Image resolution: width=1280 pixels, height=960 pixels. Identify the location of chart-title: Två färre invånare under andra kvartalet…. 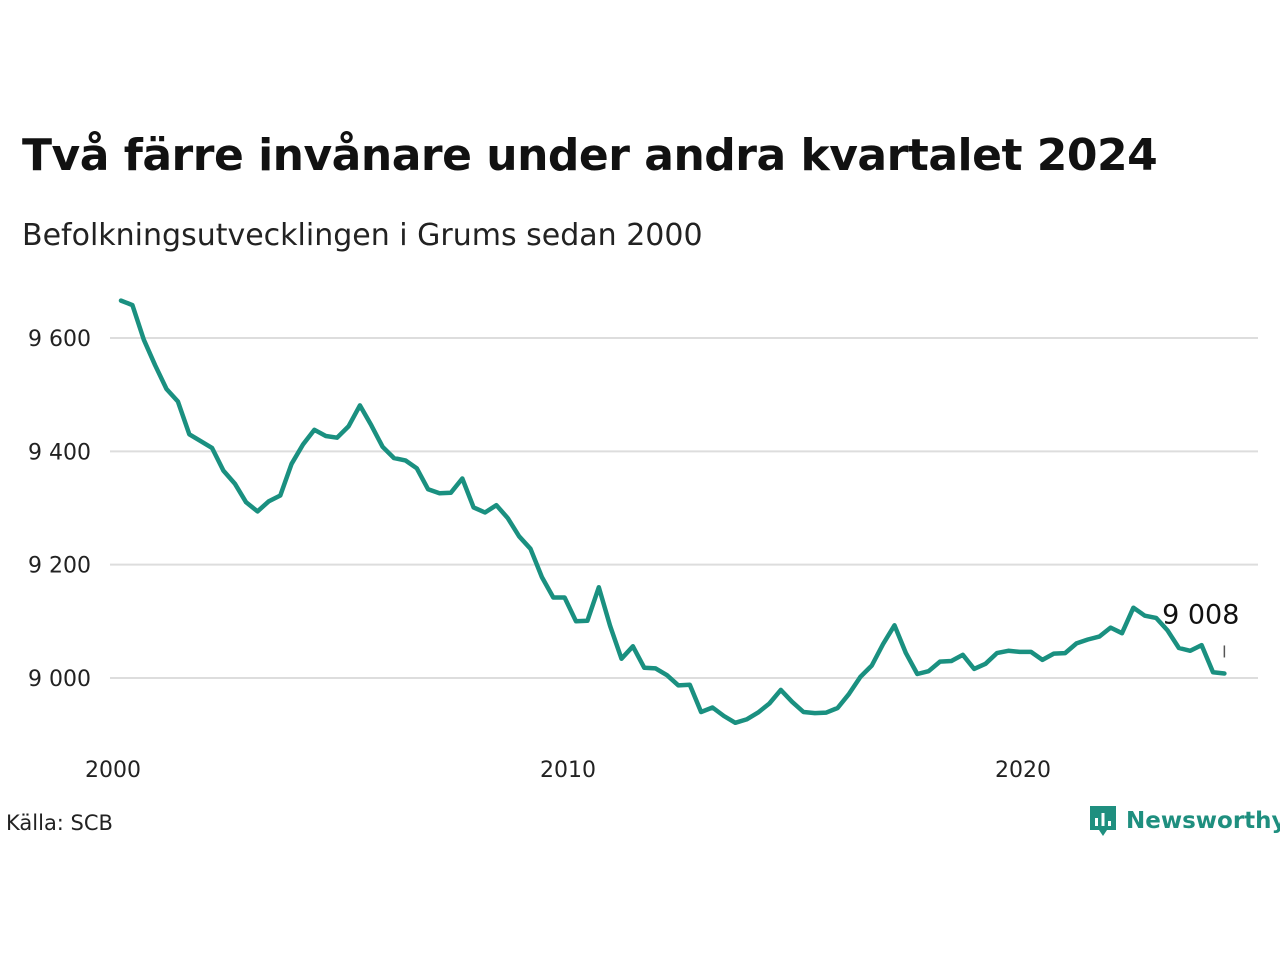
(590, 155).